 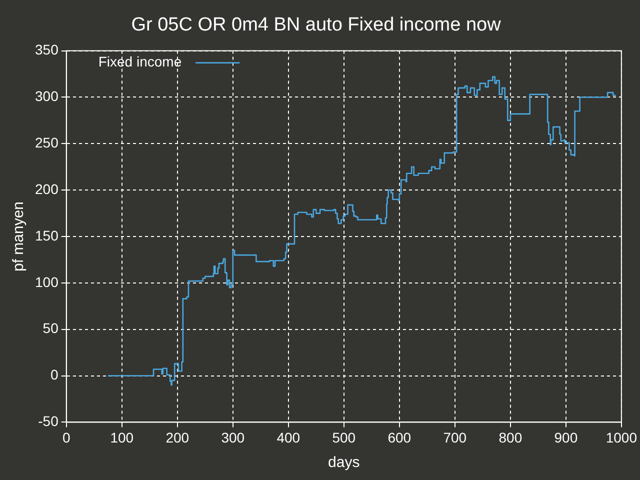 I want to click on y-tick-label: 300, so click(x=47, y=96).